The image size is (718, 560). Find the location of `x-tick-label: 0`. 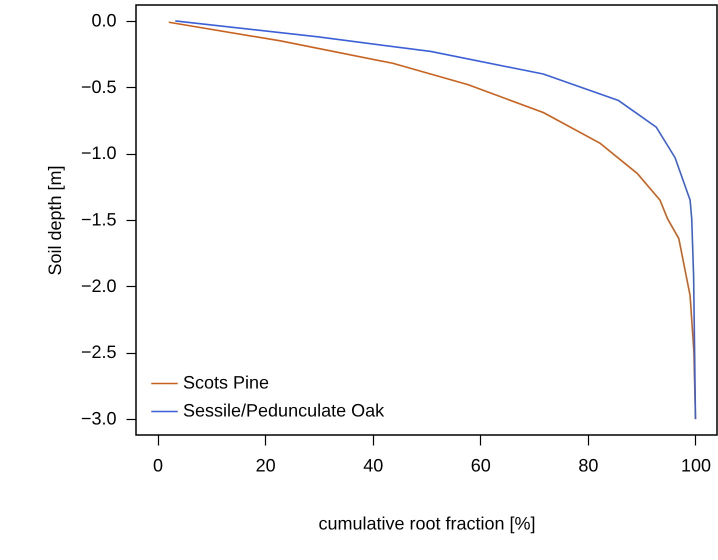

x-tick-label: 0 is located at coordinates (158, 466).